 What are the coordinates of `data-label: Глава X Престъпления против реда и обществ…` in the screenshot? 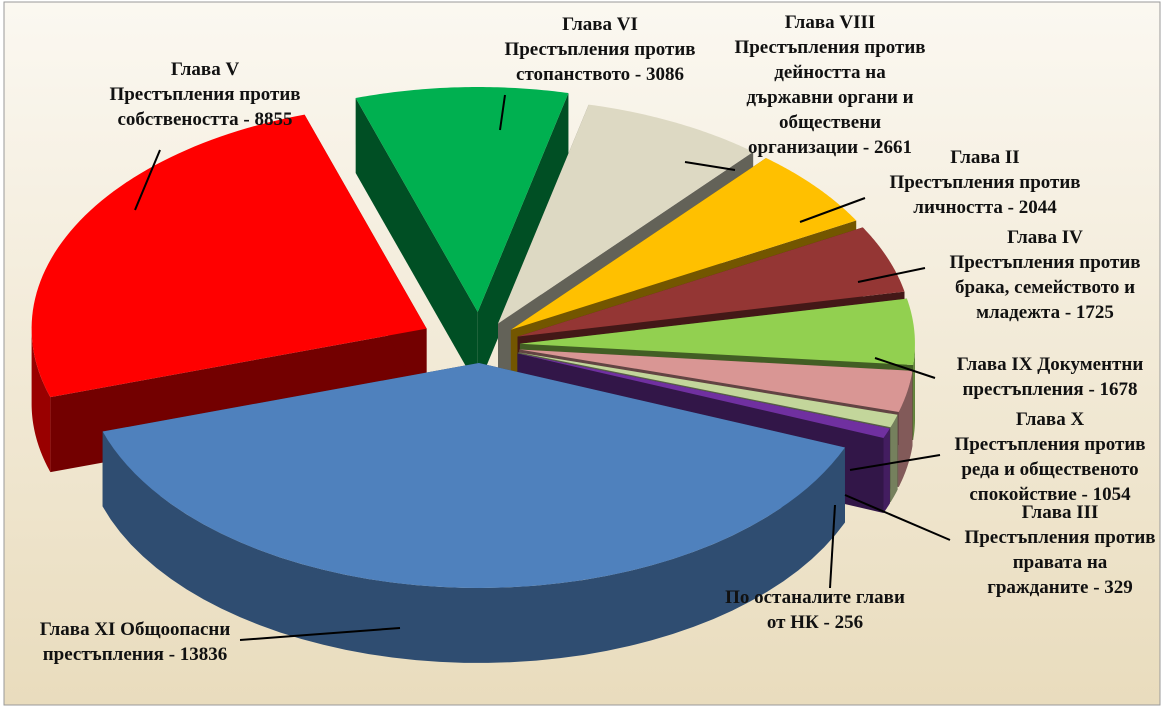 It's located at (1049, 457).